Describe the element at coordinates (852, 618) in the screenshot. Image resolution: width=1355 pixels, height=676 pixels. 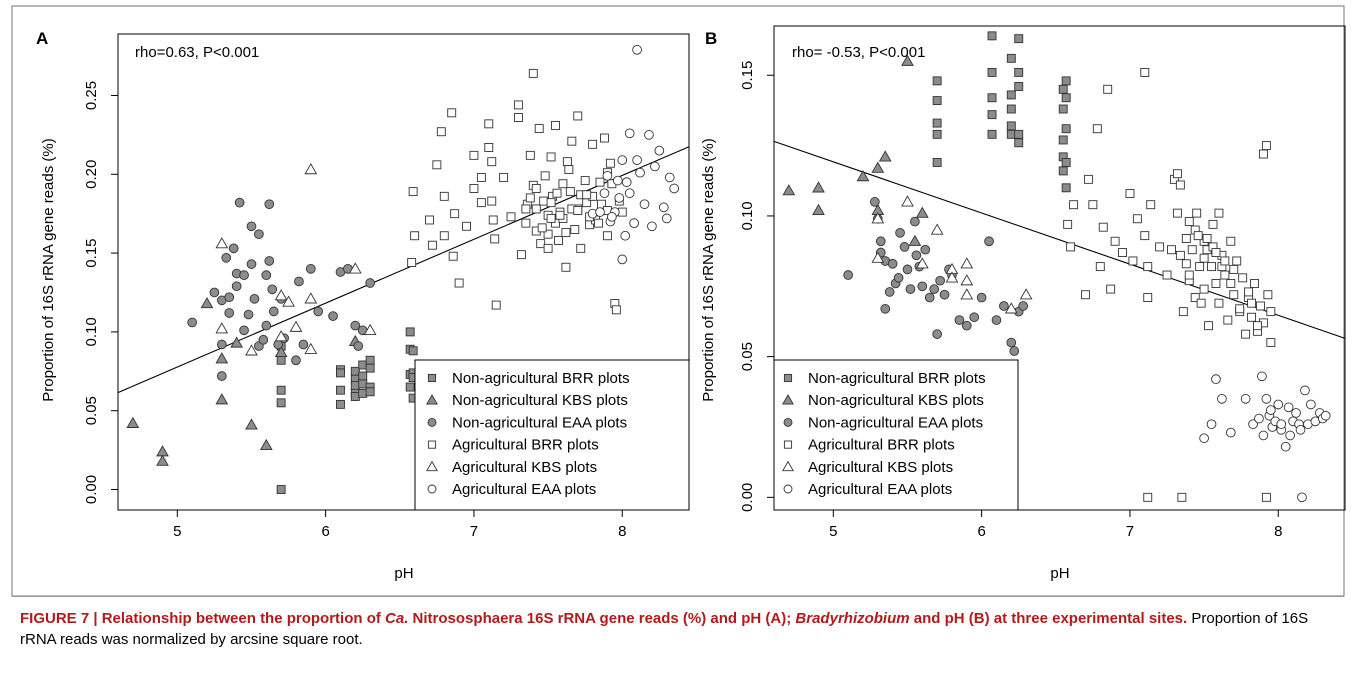
I see `caption-title-part: Bradyrhizobium` at that location.